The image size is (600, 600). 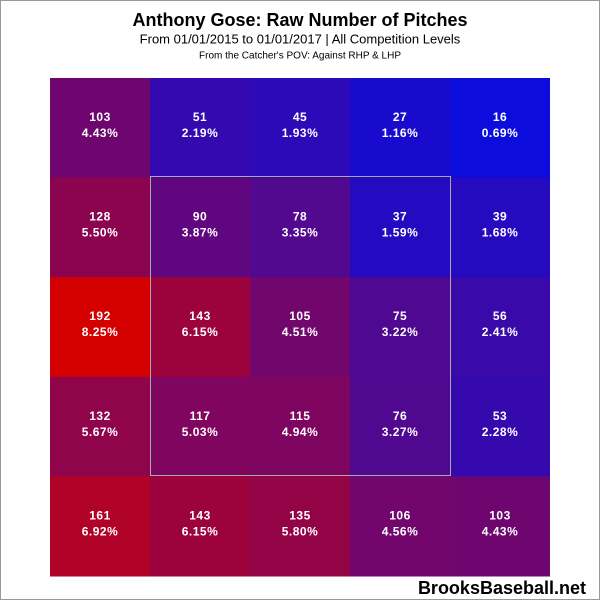 What do you see at coordinates (300, 515) in the screenshot?
I see `cell-count: 135` at bounding box center [300, 515].